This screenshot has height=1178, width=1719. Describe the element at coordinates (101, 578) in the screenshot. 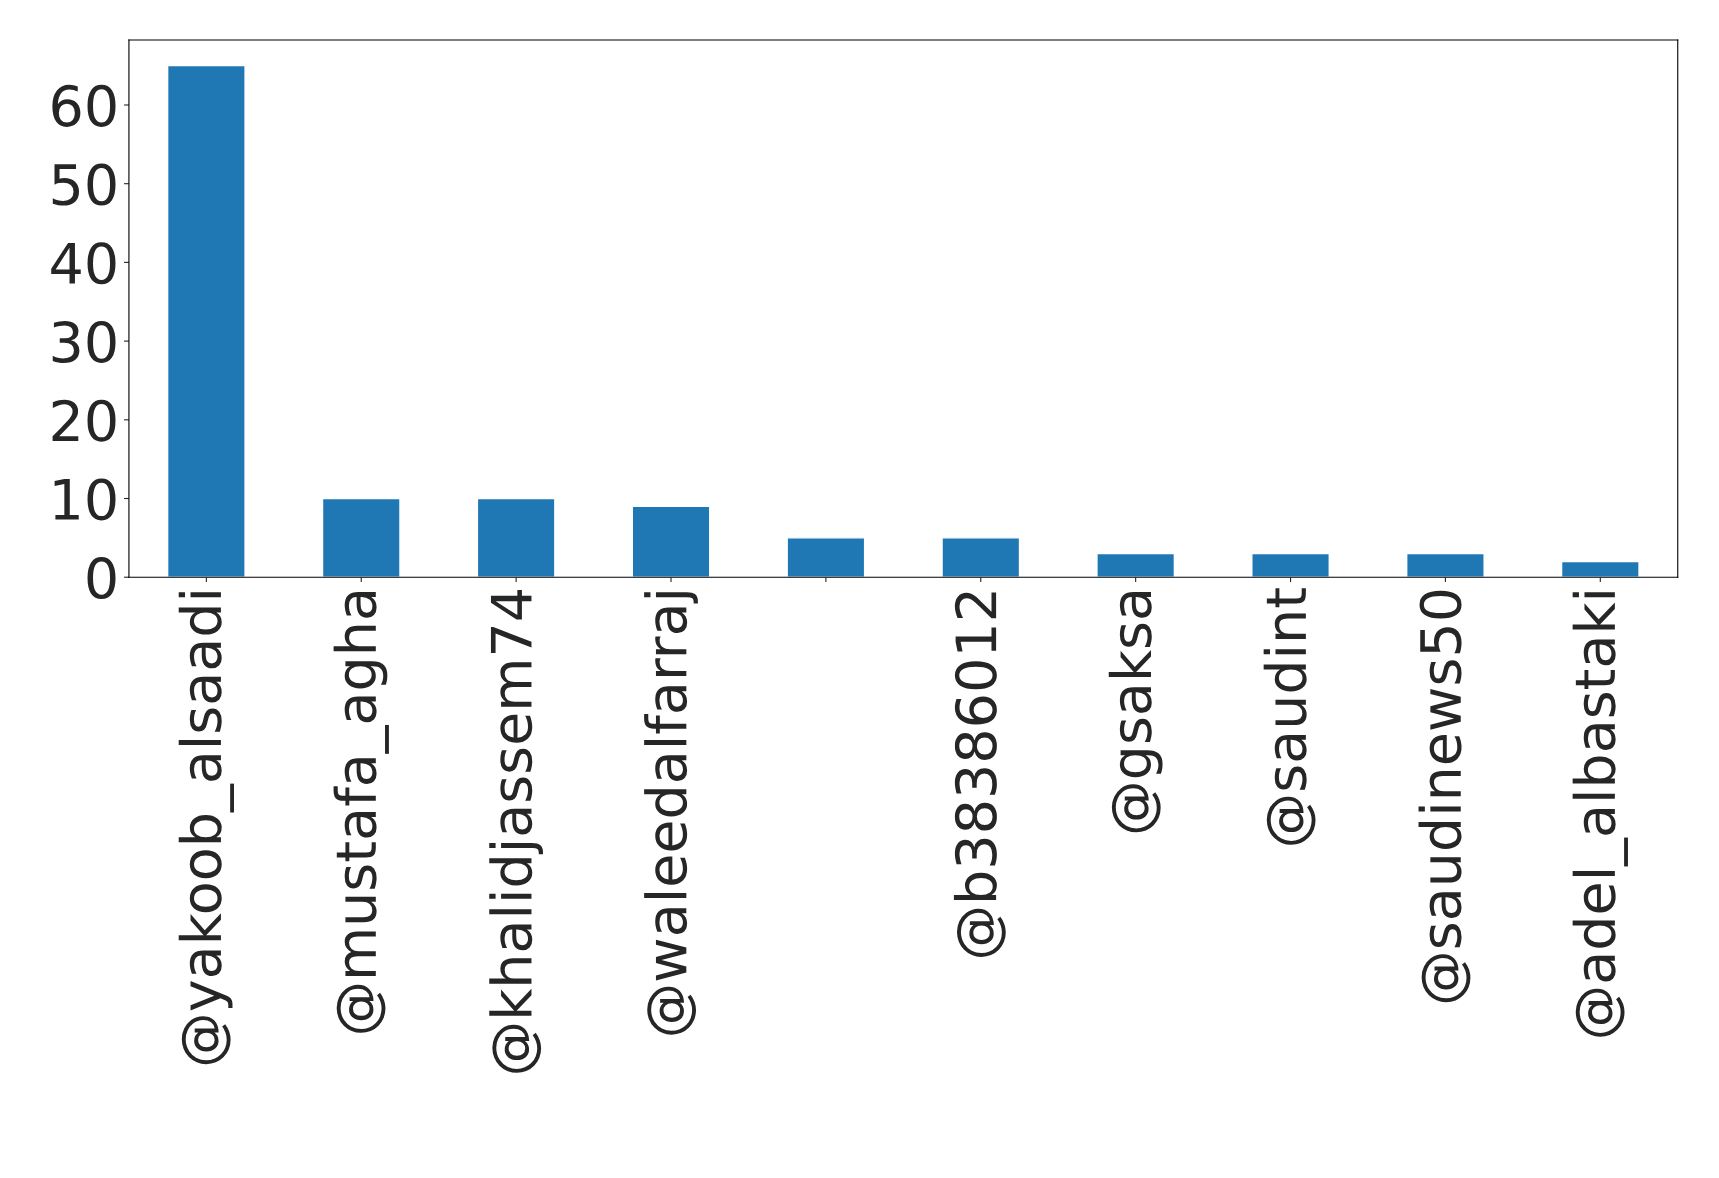

I see `y-tick-label: 0` at that location.